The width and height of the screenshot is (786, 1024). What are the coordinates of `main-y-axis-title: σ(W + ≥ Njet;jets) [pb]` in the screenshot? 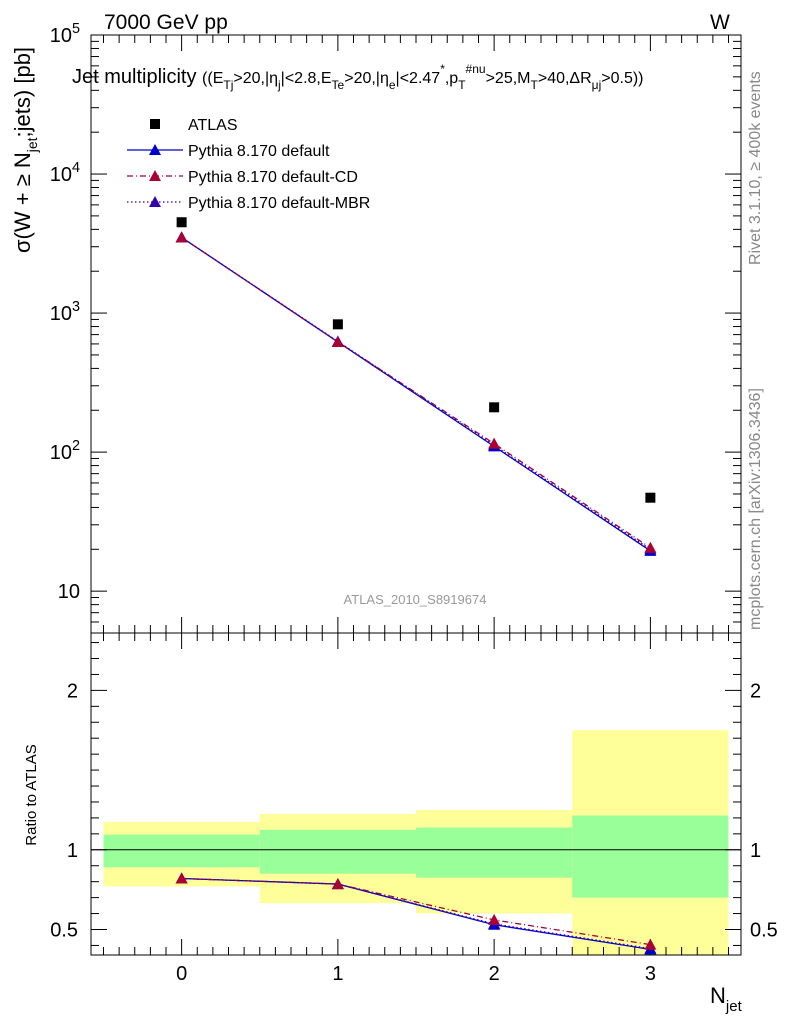 It's located at (25, 150).